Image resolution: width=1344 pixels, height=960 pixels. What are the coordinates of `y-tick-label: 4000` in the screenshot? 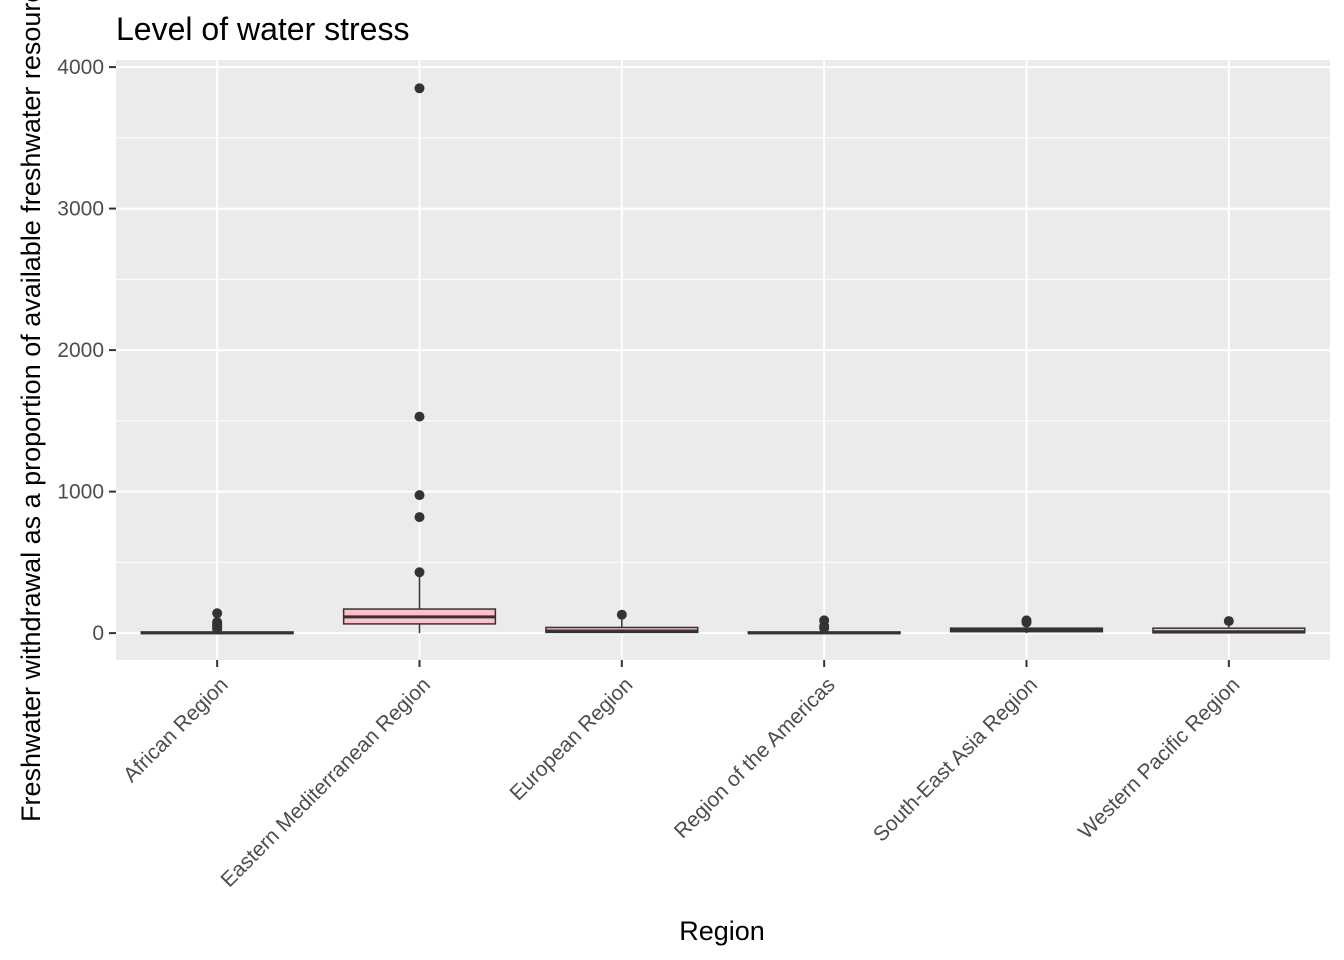 It's located at (80, 67).